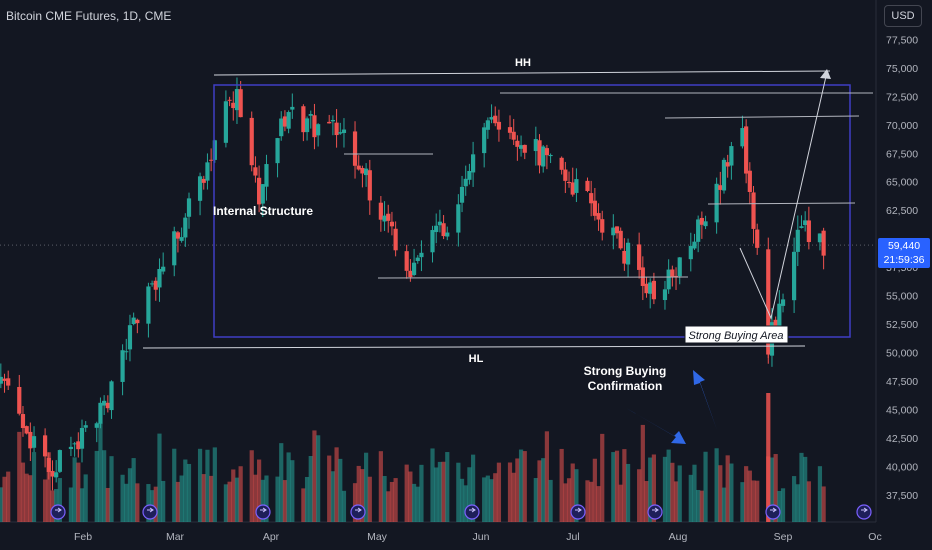 The height and width of the screenshot is (550, 932). Describe the element at coordinates (358, 510) in the screenshot. I see `event-marker-glyph` at that location.